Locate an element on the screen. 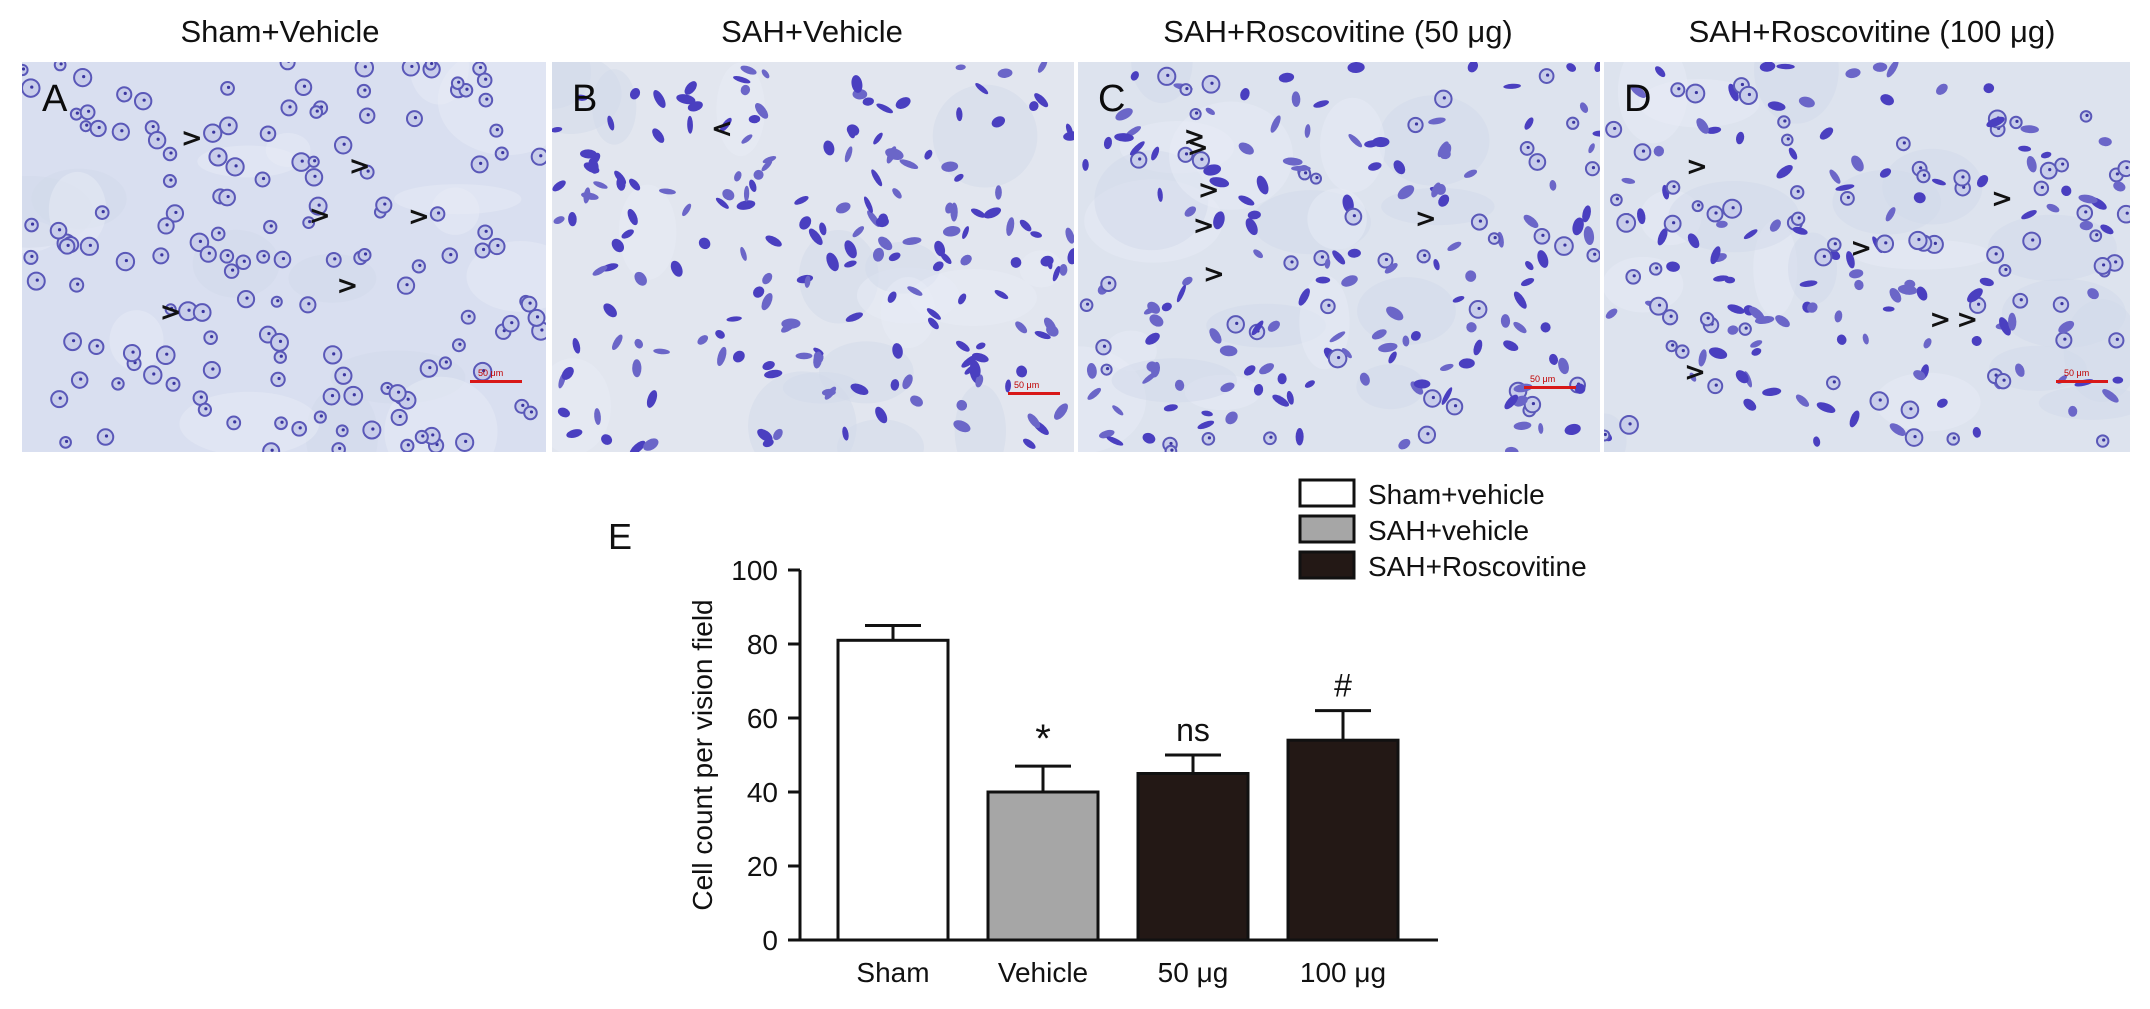  panel-letter-c: C is located at coordinates (1112, 99).